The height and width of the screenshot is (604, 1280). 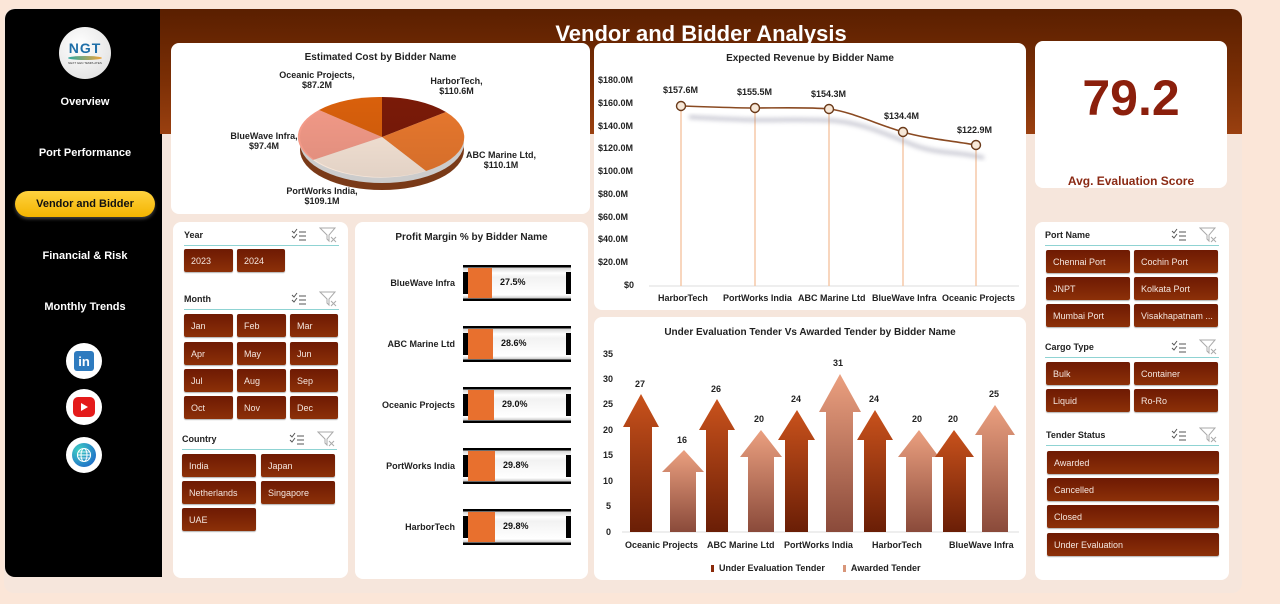 I want to click on slicer-item: Oct, so click(x=208, y=407).